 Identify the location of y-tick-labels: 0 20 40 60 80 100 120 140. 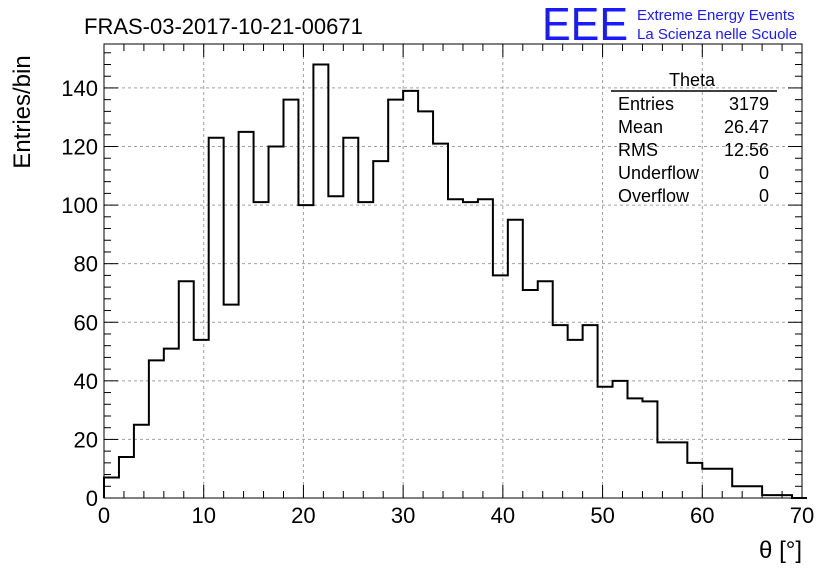
(79, 293).